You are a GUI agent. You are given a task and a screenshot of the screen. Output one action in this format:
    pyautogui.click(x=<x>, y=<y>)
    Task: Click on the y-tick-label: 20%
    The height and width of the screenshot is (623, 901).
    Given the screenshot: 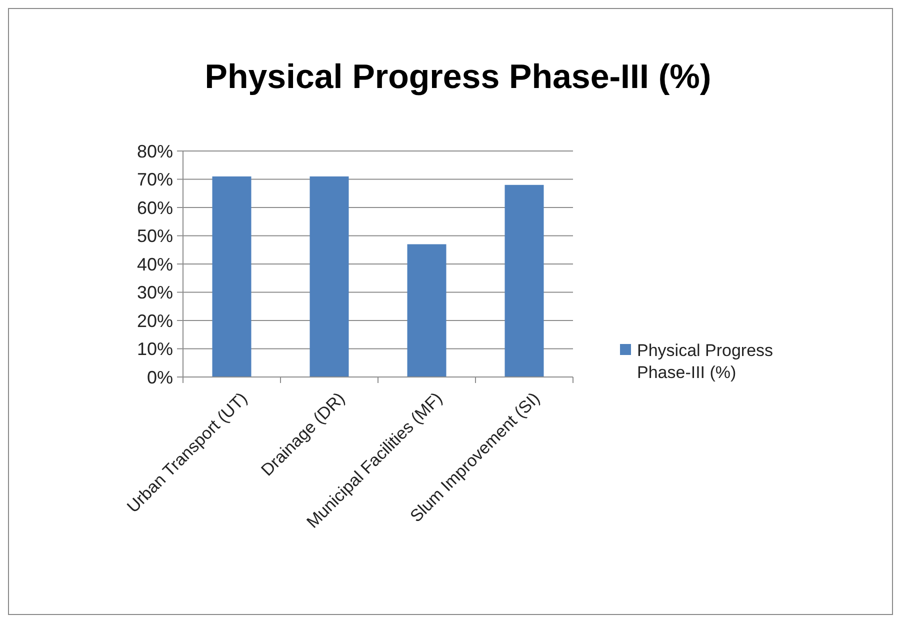 What is the action you would take?
    pyautogui.click(x=154, y=320)
    